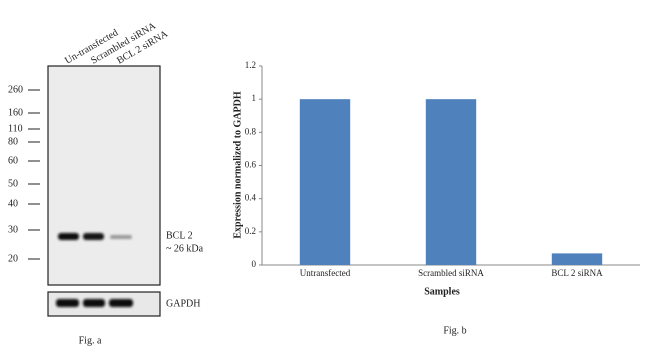 The width and height of the screenshot is (650, 356). Describe the element at coordinates (15, 89) in the screenshot. I see `marker-label: 260` at that location.